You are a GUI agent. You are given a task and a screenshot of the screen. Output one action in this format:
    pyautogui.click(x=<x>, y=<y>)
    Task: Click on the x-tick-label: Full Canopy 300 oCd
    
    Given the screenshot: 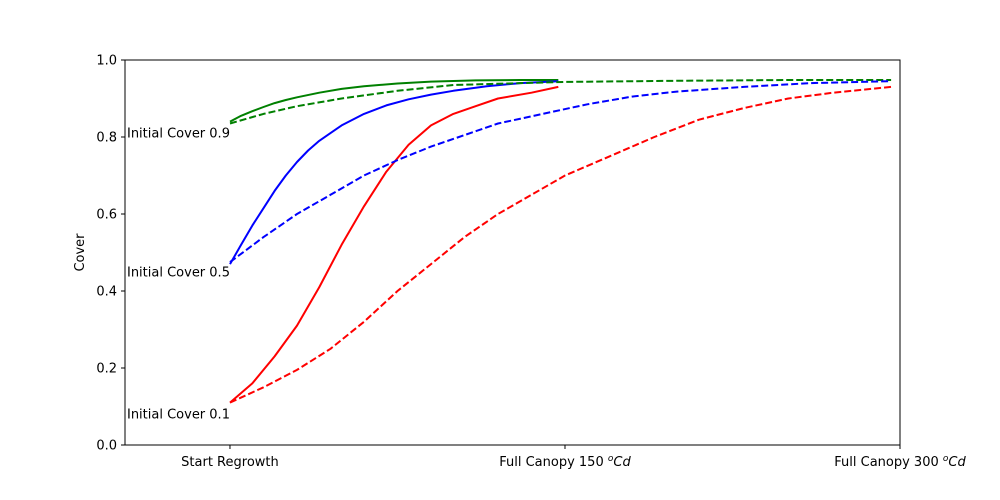 What is the action you would take?
    pyautogui.click(x=900, y=462)
    